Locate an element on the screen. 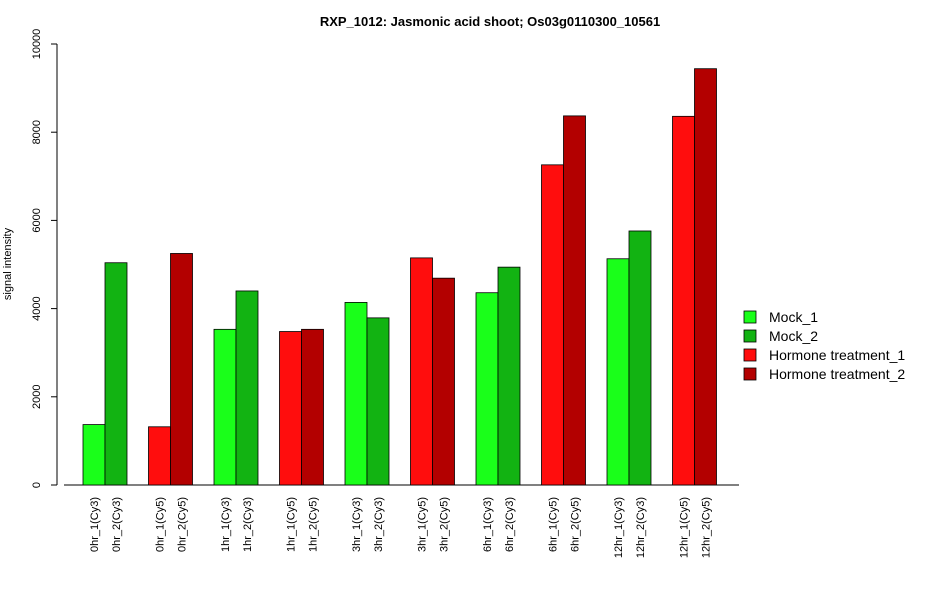 This screenshot has height=600, width=950. x-tick-label: 12hr_1(Cy3) is located at coordinates (619, 527).